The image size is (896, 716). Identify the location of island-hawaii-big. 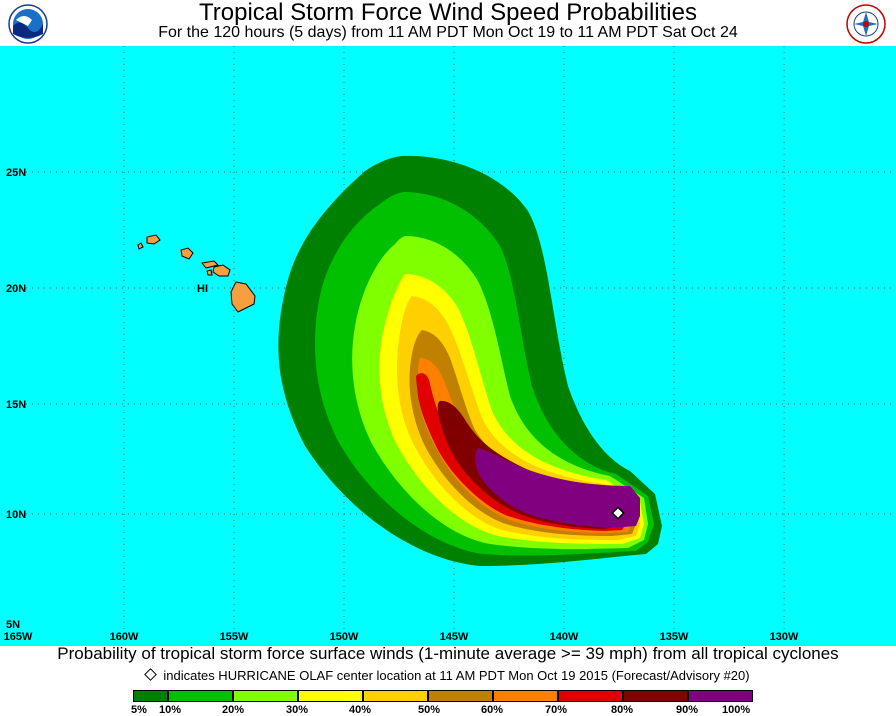
(243, 297).